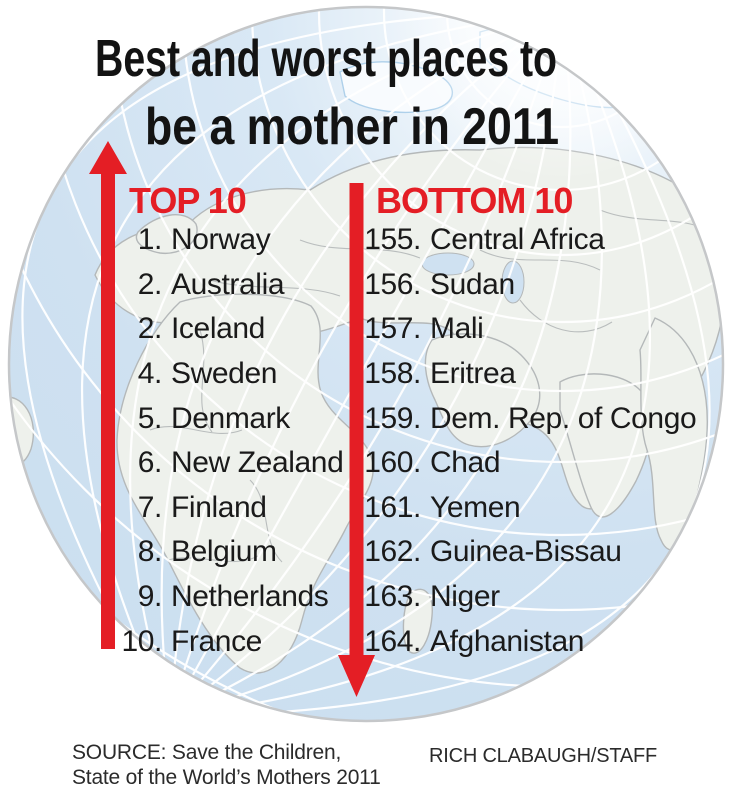  I want to click on table-row: 8. Belgium, so click(206, 552).